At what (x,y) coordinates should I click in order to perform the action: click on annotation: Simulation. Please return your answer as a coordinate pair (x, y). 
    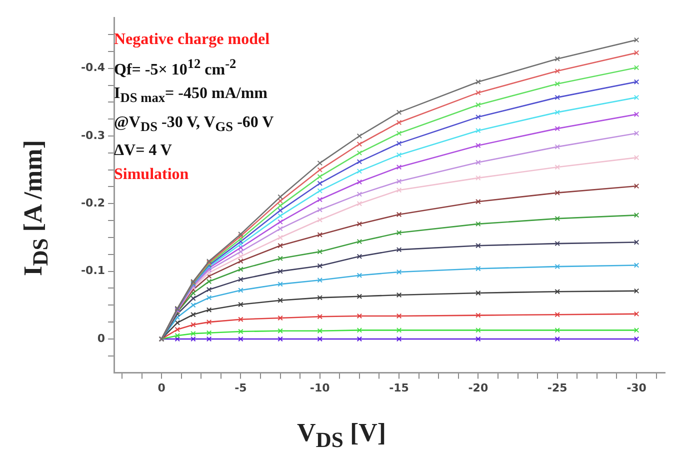
    Looking at the image, I should click on (152, 174).